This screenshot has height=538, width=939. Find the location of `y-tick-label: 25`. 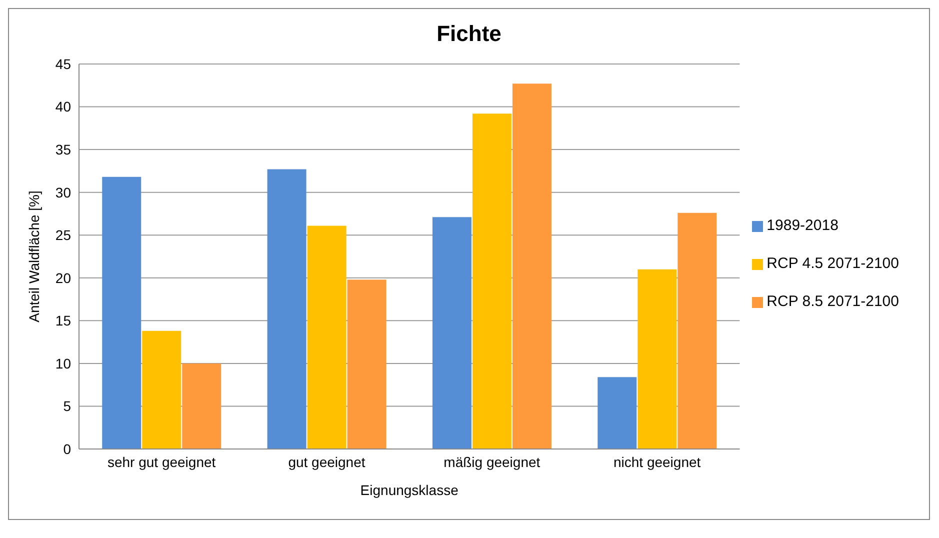

y-tick-label: 25 is located at coordinates (63, 235).